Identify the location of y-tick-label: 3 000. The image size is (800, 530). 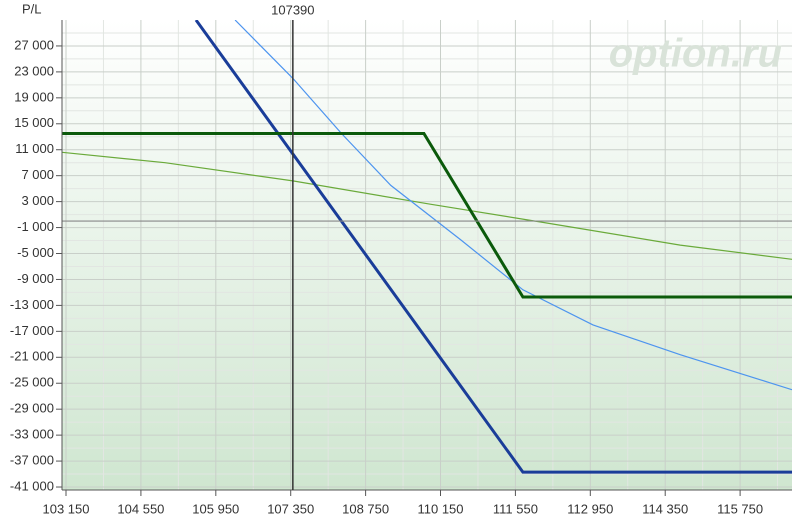
(37, 200).